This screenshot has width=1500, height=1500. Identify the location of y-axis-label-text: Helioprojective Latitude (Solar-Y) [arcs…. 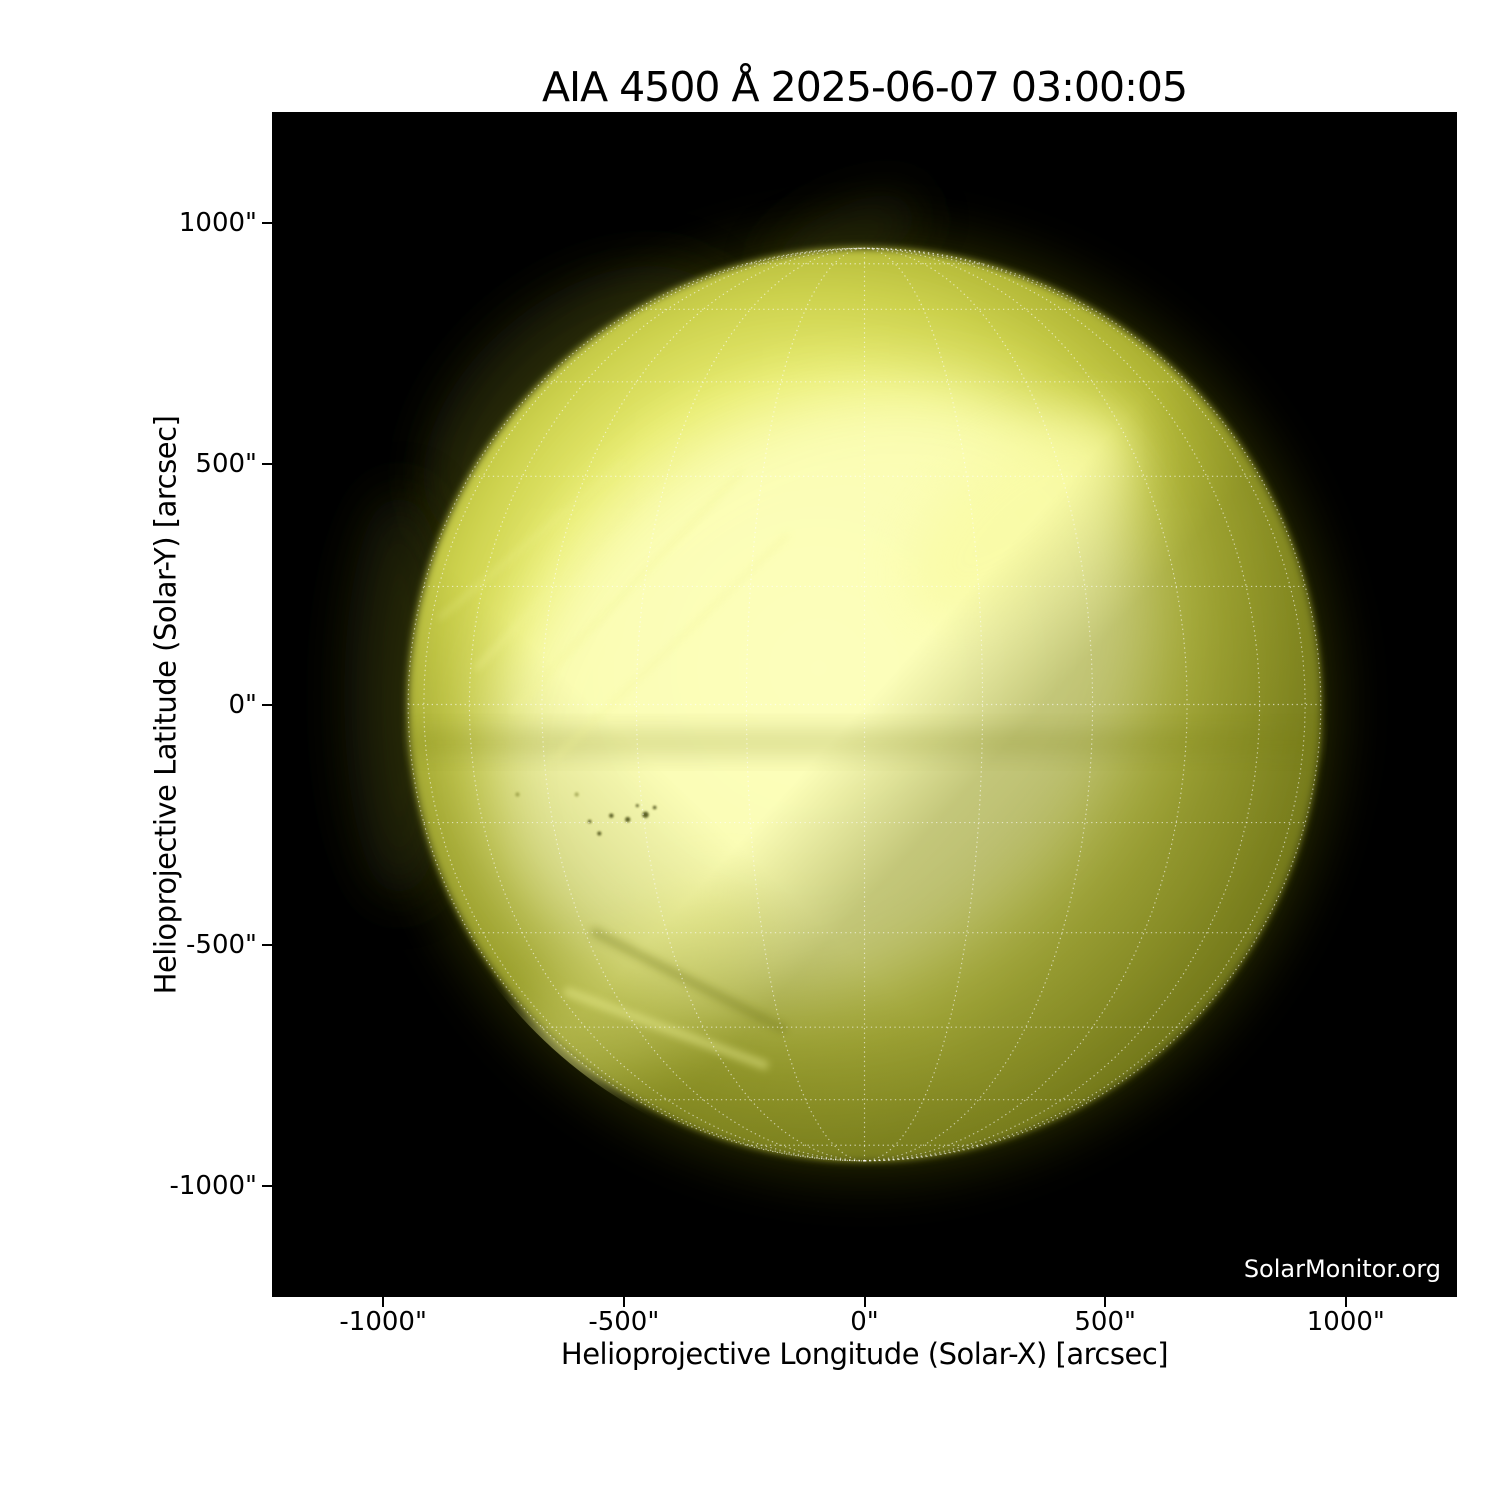
(165, 704).